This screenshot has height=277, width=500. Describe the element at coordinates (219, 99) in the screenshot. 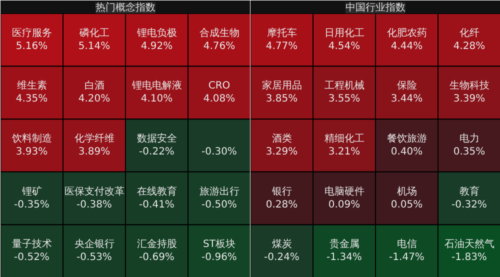

I see `data-label: 4.08%` at that location.